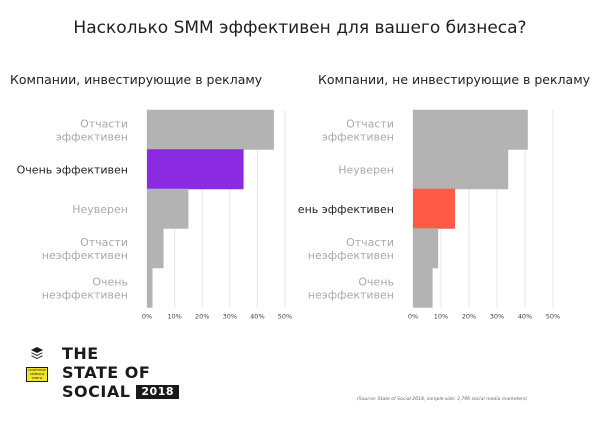 This screenshot has height=428, width=600. Describe the element at coordinates (80, 353) in the screenshot. I see `logo-line-1: THE` at that location.